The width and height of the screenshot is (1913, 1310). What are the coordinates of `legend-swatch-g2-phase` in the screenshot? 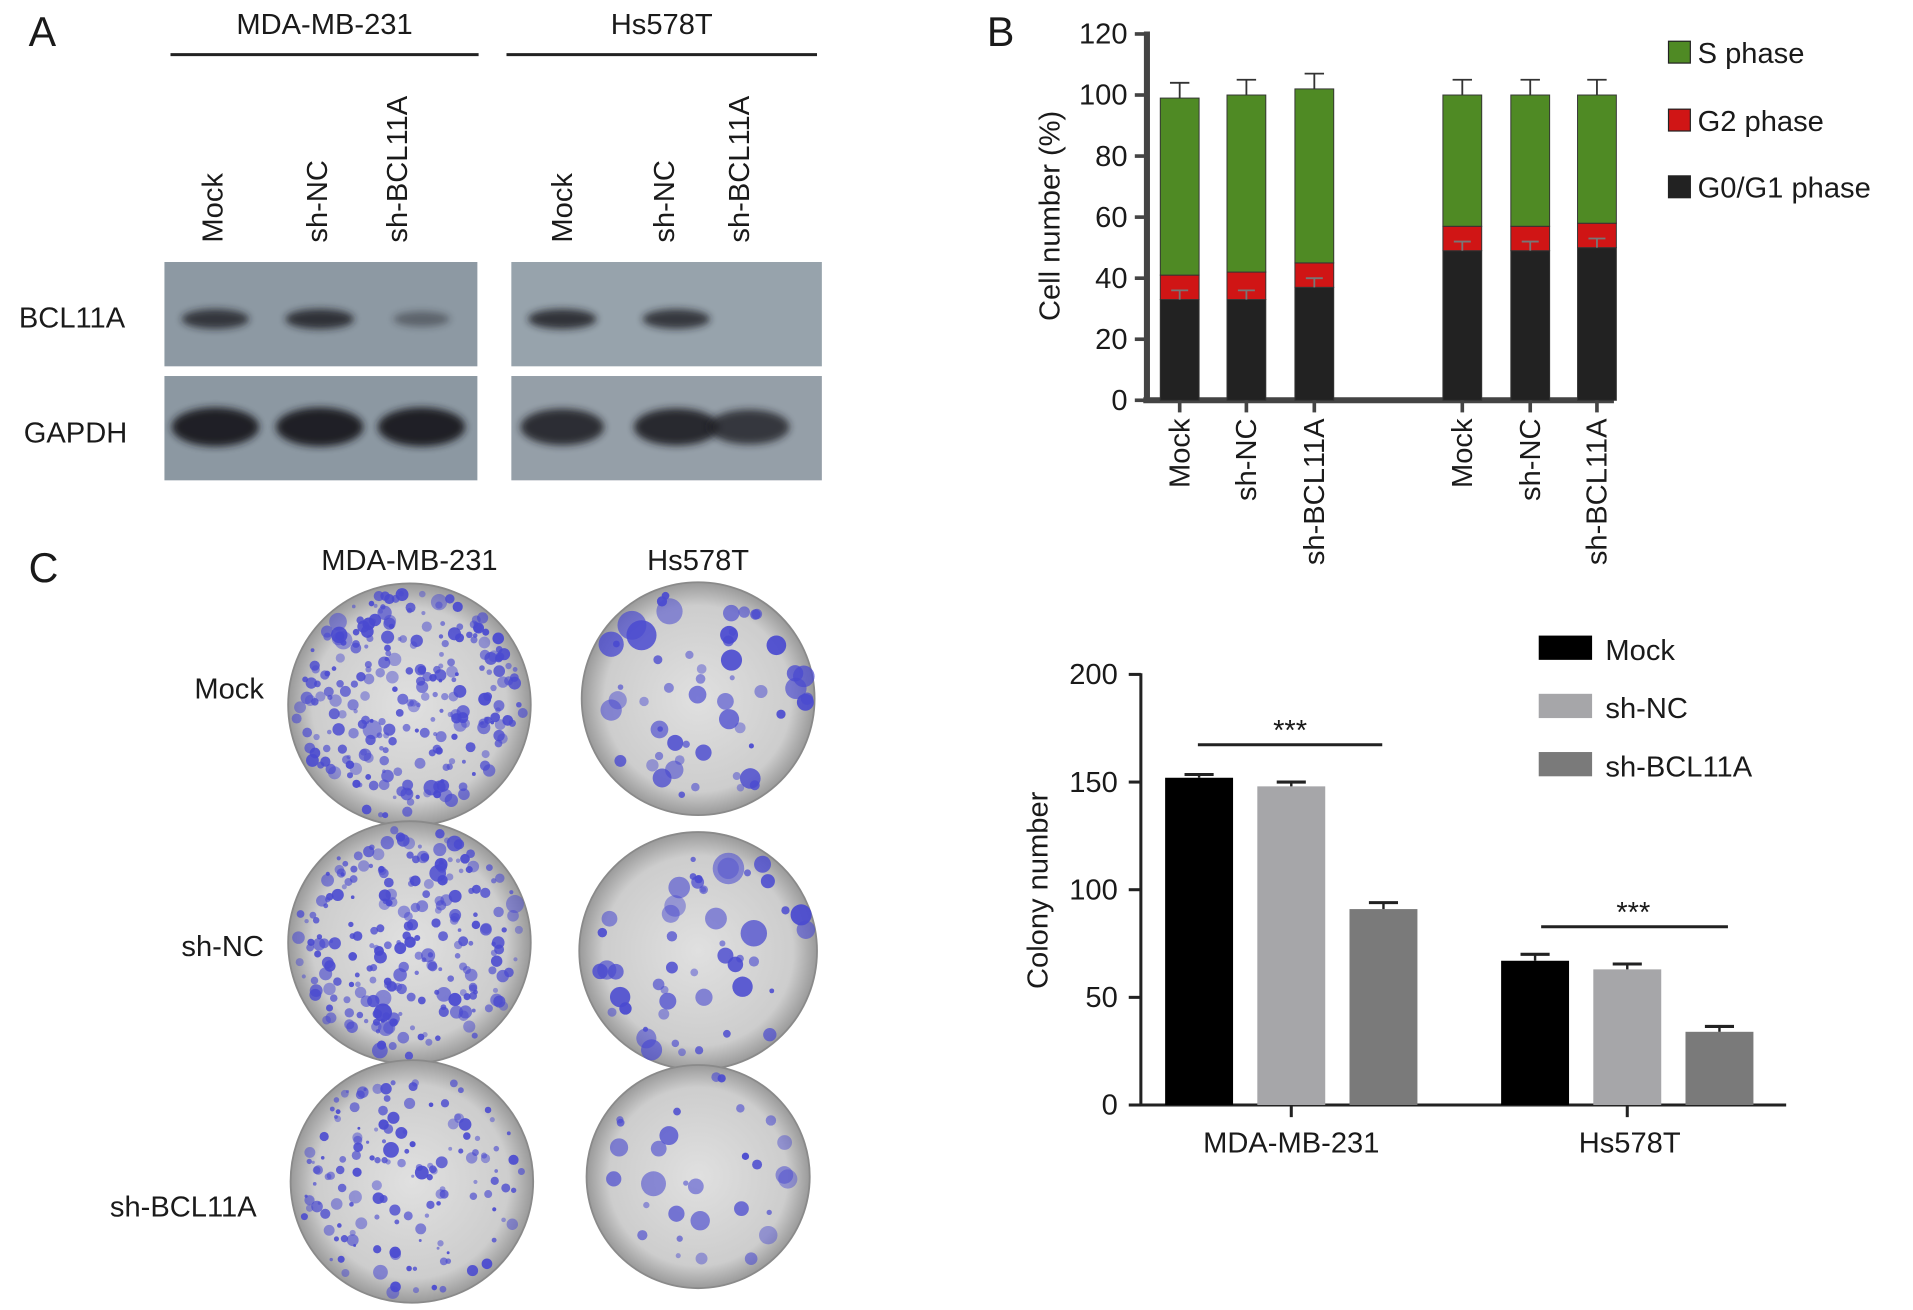 It's located at (1679, 120).